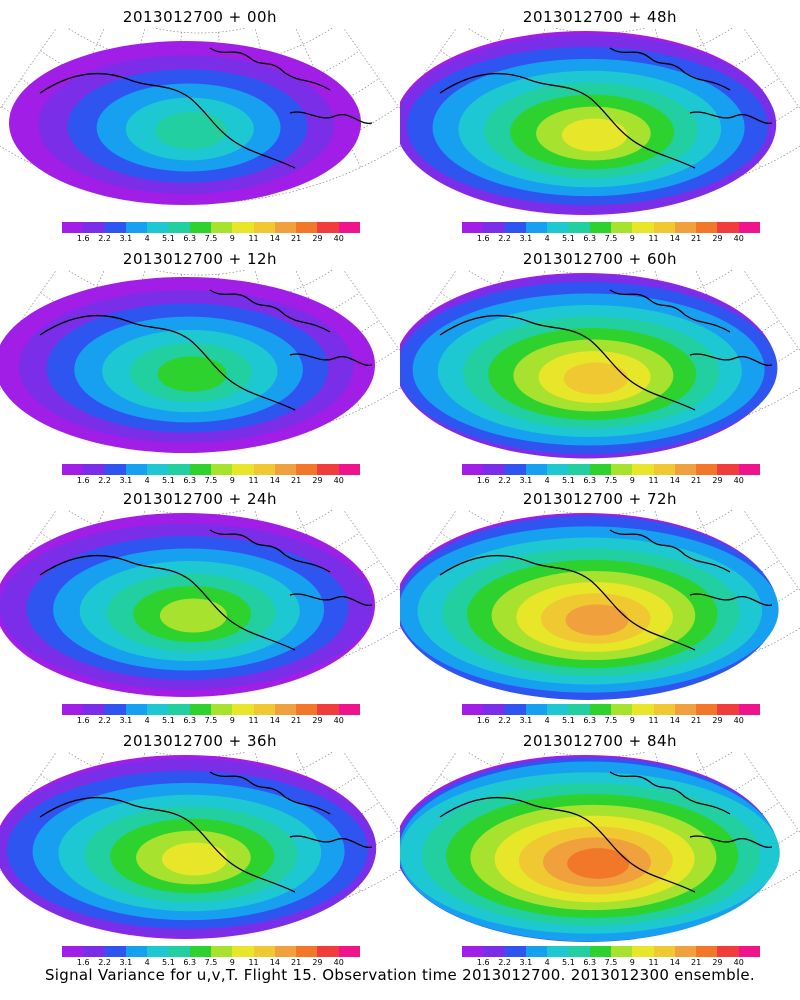  Describe the element at coordinates (611, 951) in the screenshot. I see `colorbar` at that location.